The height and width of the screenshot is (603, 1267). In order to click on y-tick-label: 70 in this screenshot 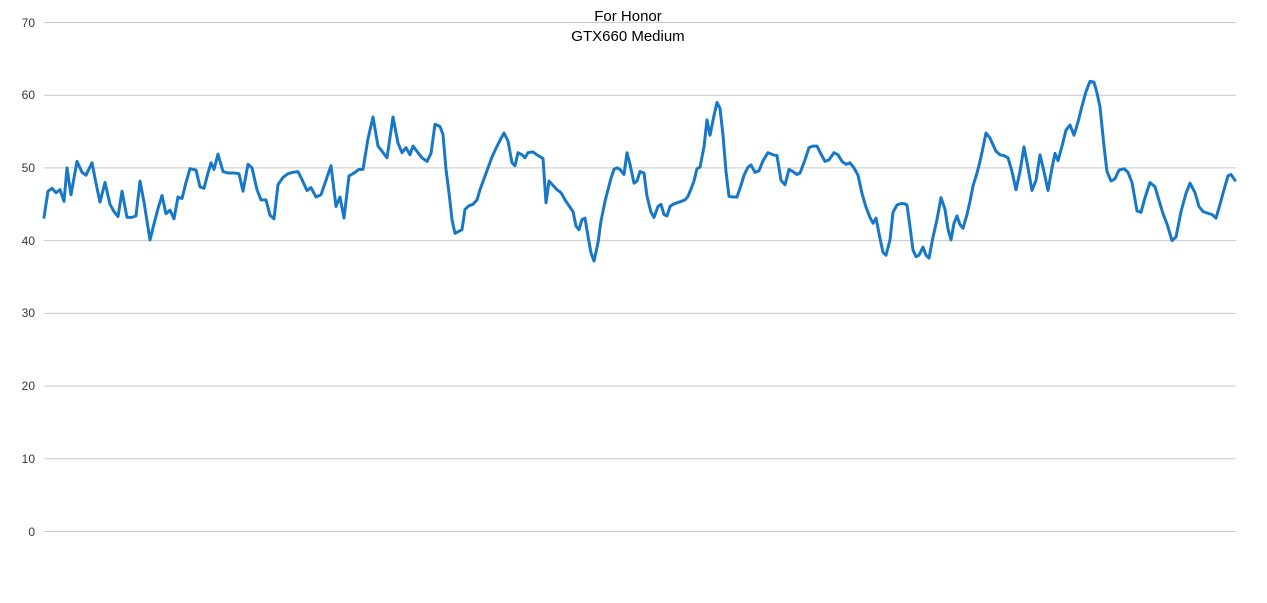, I will do `click(28, 22)`.